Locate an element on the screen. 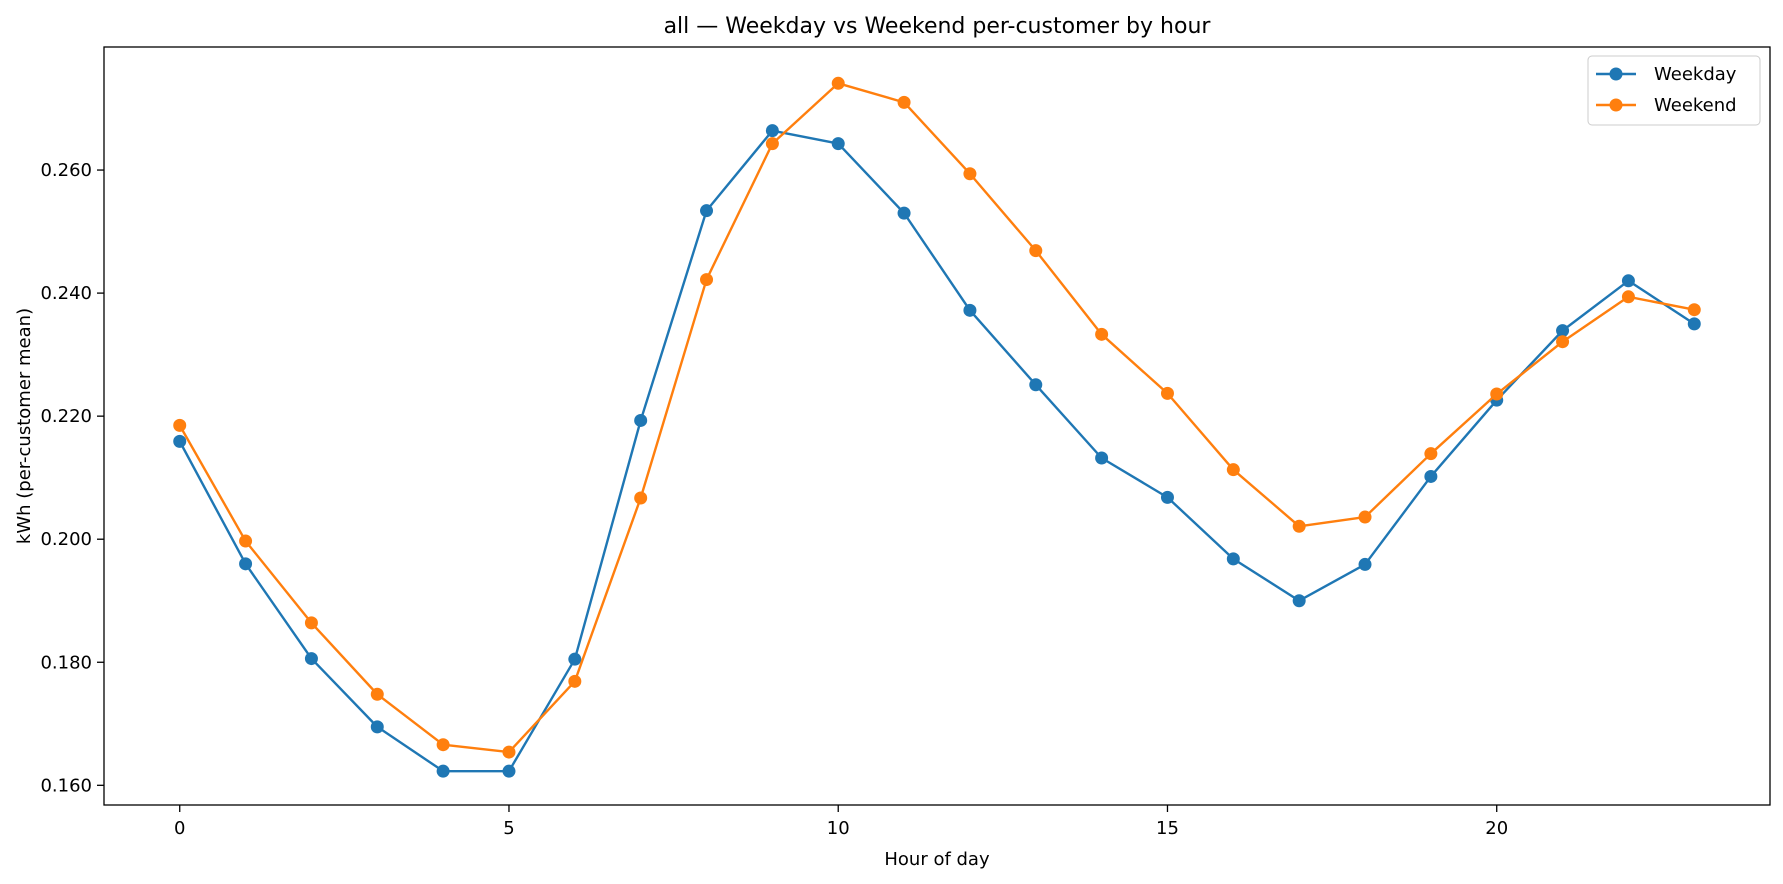 The height and width of the screenshot is (884, 1783). y-tick-label: 0.260 is located at coordinates (66, 170).